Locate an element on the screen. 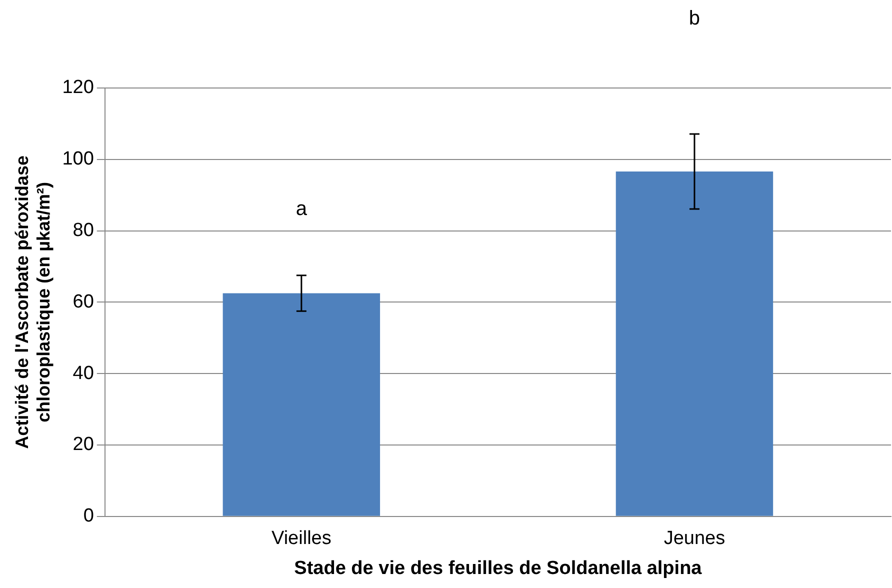 The height and width of the screenshot is (588, 892). y-tick-label: 0 is located at coordinates (88, 516).